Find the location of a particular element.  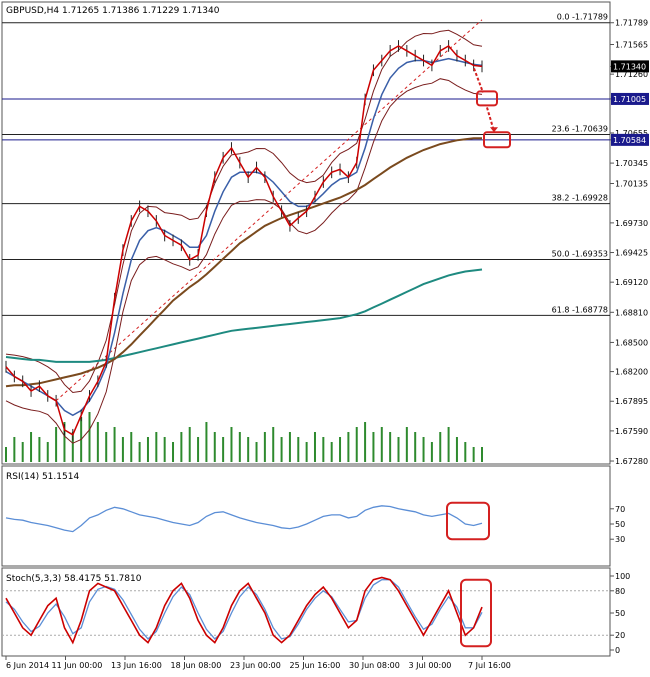

price-axis-tick-label: 1.68500 is located at coordinates (631, 342).